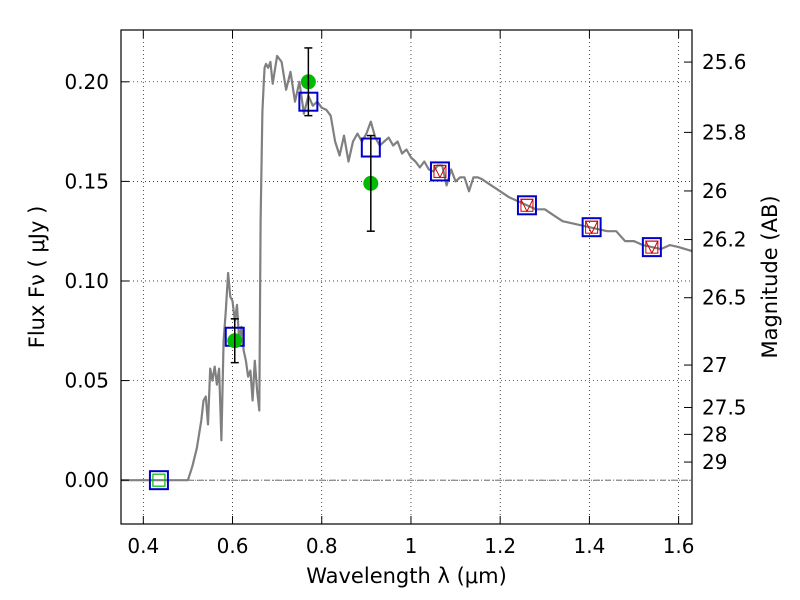  What do you see at coordinates (37, 277) in the screenshot?
I see `y-axis-label: Flux Fν ( μJy )` at bounding box center [37, 277].